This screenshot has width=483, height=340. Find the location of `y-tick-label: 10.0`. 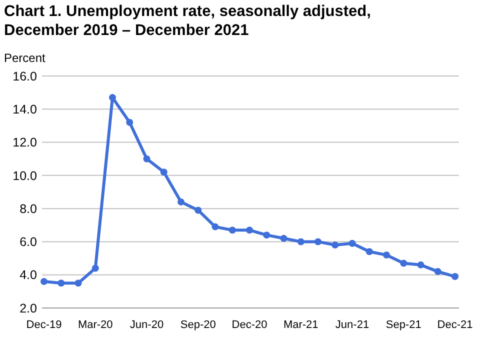

y-tick-label: 10.0 is located at coordinates (25, 175).